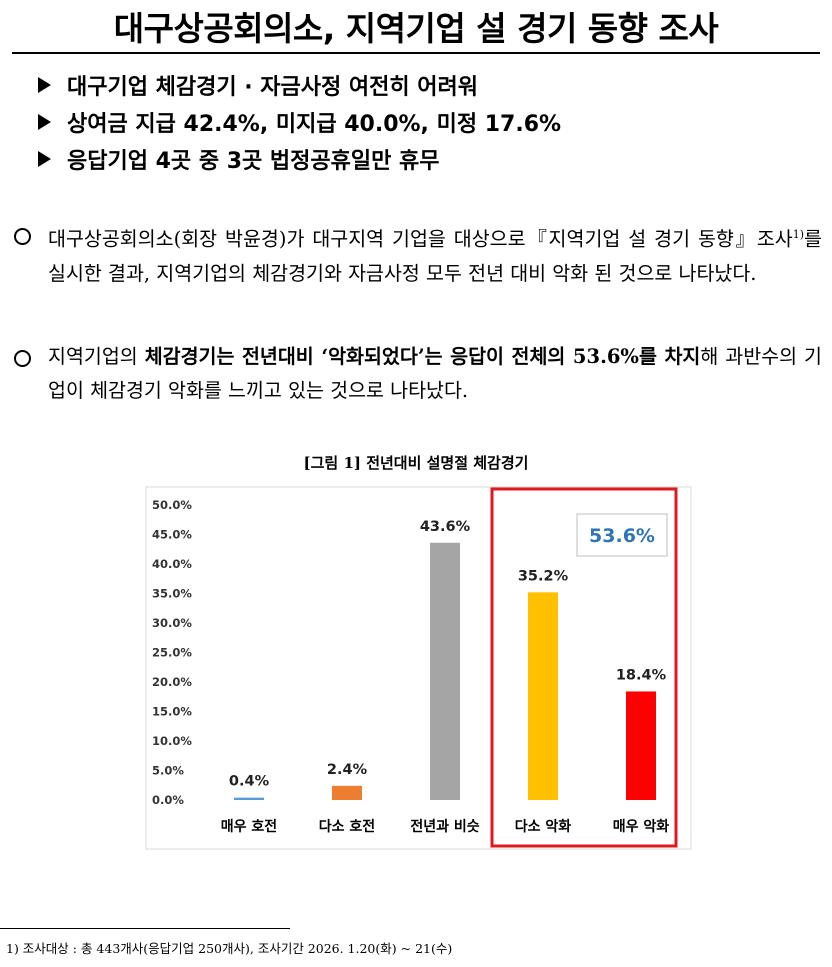 The width and height of the screenshot is (832, 967). Describe the element at coordinates (347, 826) in the screenshot. I see `x-tick-label: 다소 호전` at that location.